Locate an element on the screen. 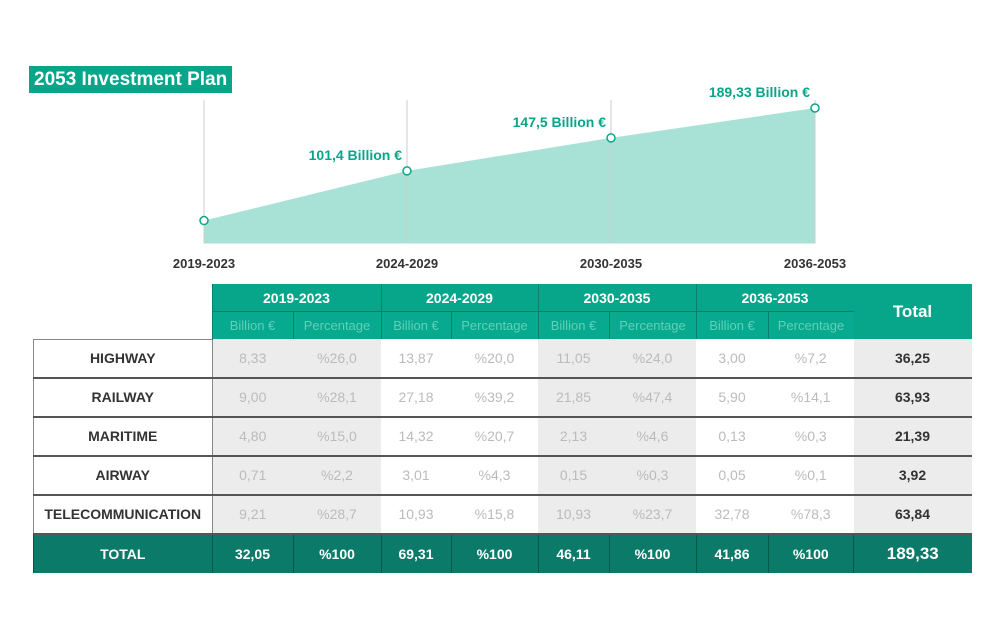 The width and height of the screenshot is (1003, 618). table-cell: 13,87 is located at coordinates (416, 359).